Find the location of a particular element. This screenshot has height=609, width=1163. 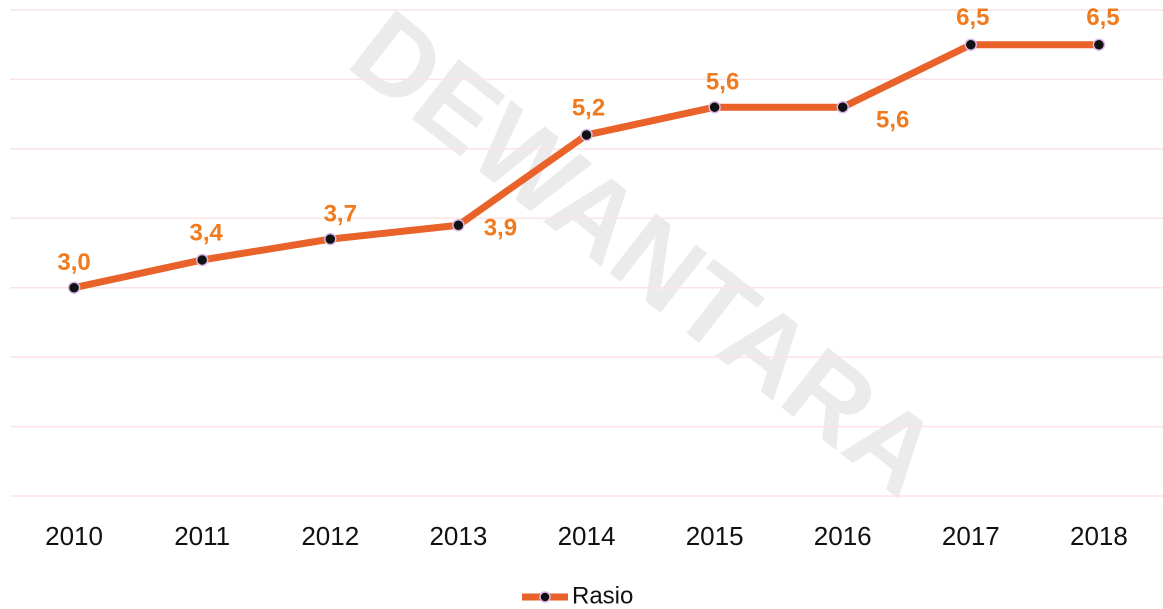

x-tick-label: 2018 is located at coordinates (1099, 536).